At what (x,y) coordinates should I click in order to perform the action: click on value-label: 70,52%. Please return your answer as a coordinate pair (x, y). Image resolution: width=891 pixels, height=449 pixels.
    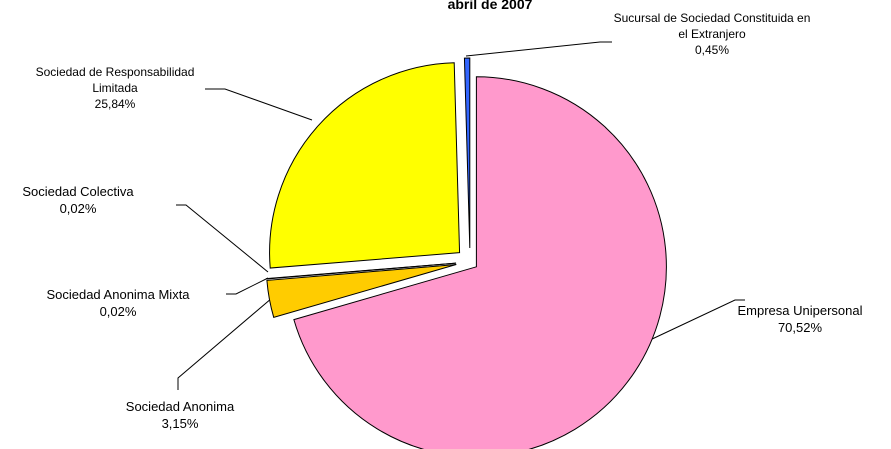
    Looking at the image, I should click on (800, 327).